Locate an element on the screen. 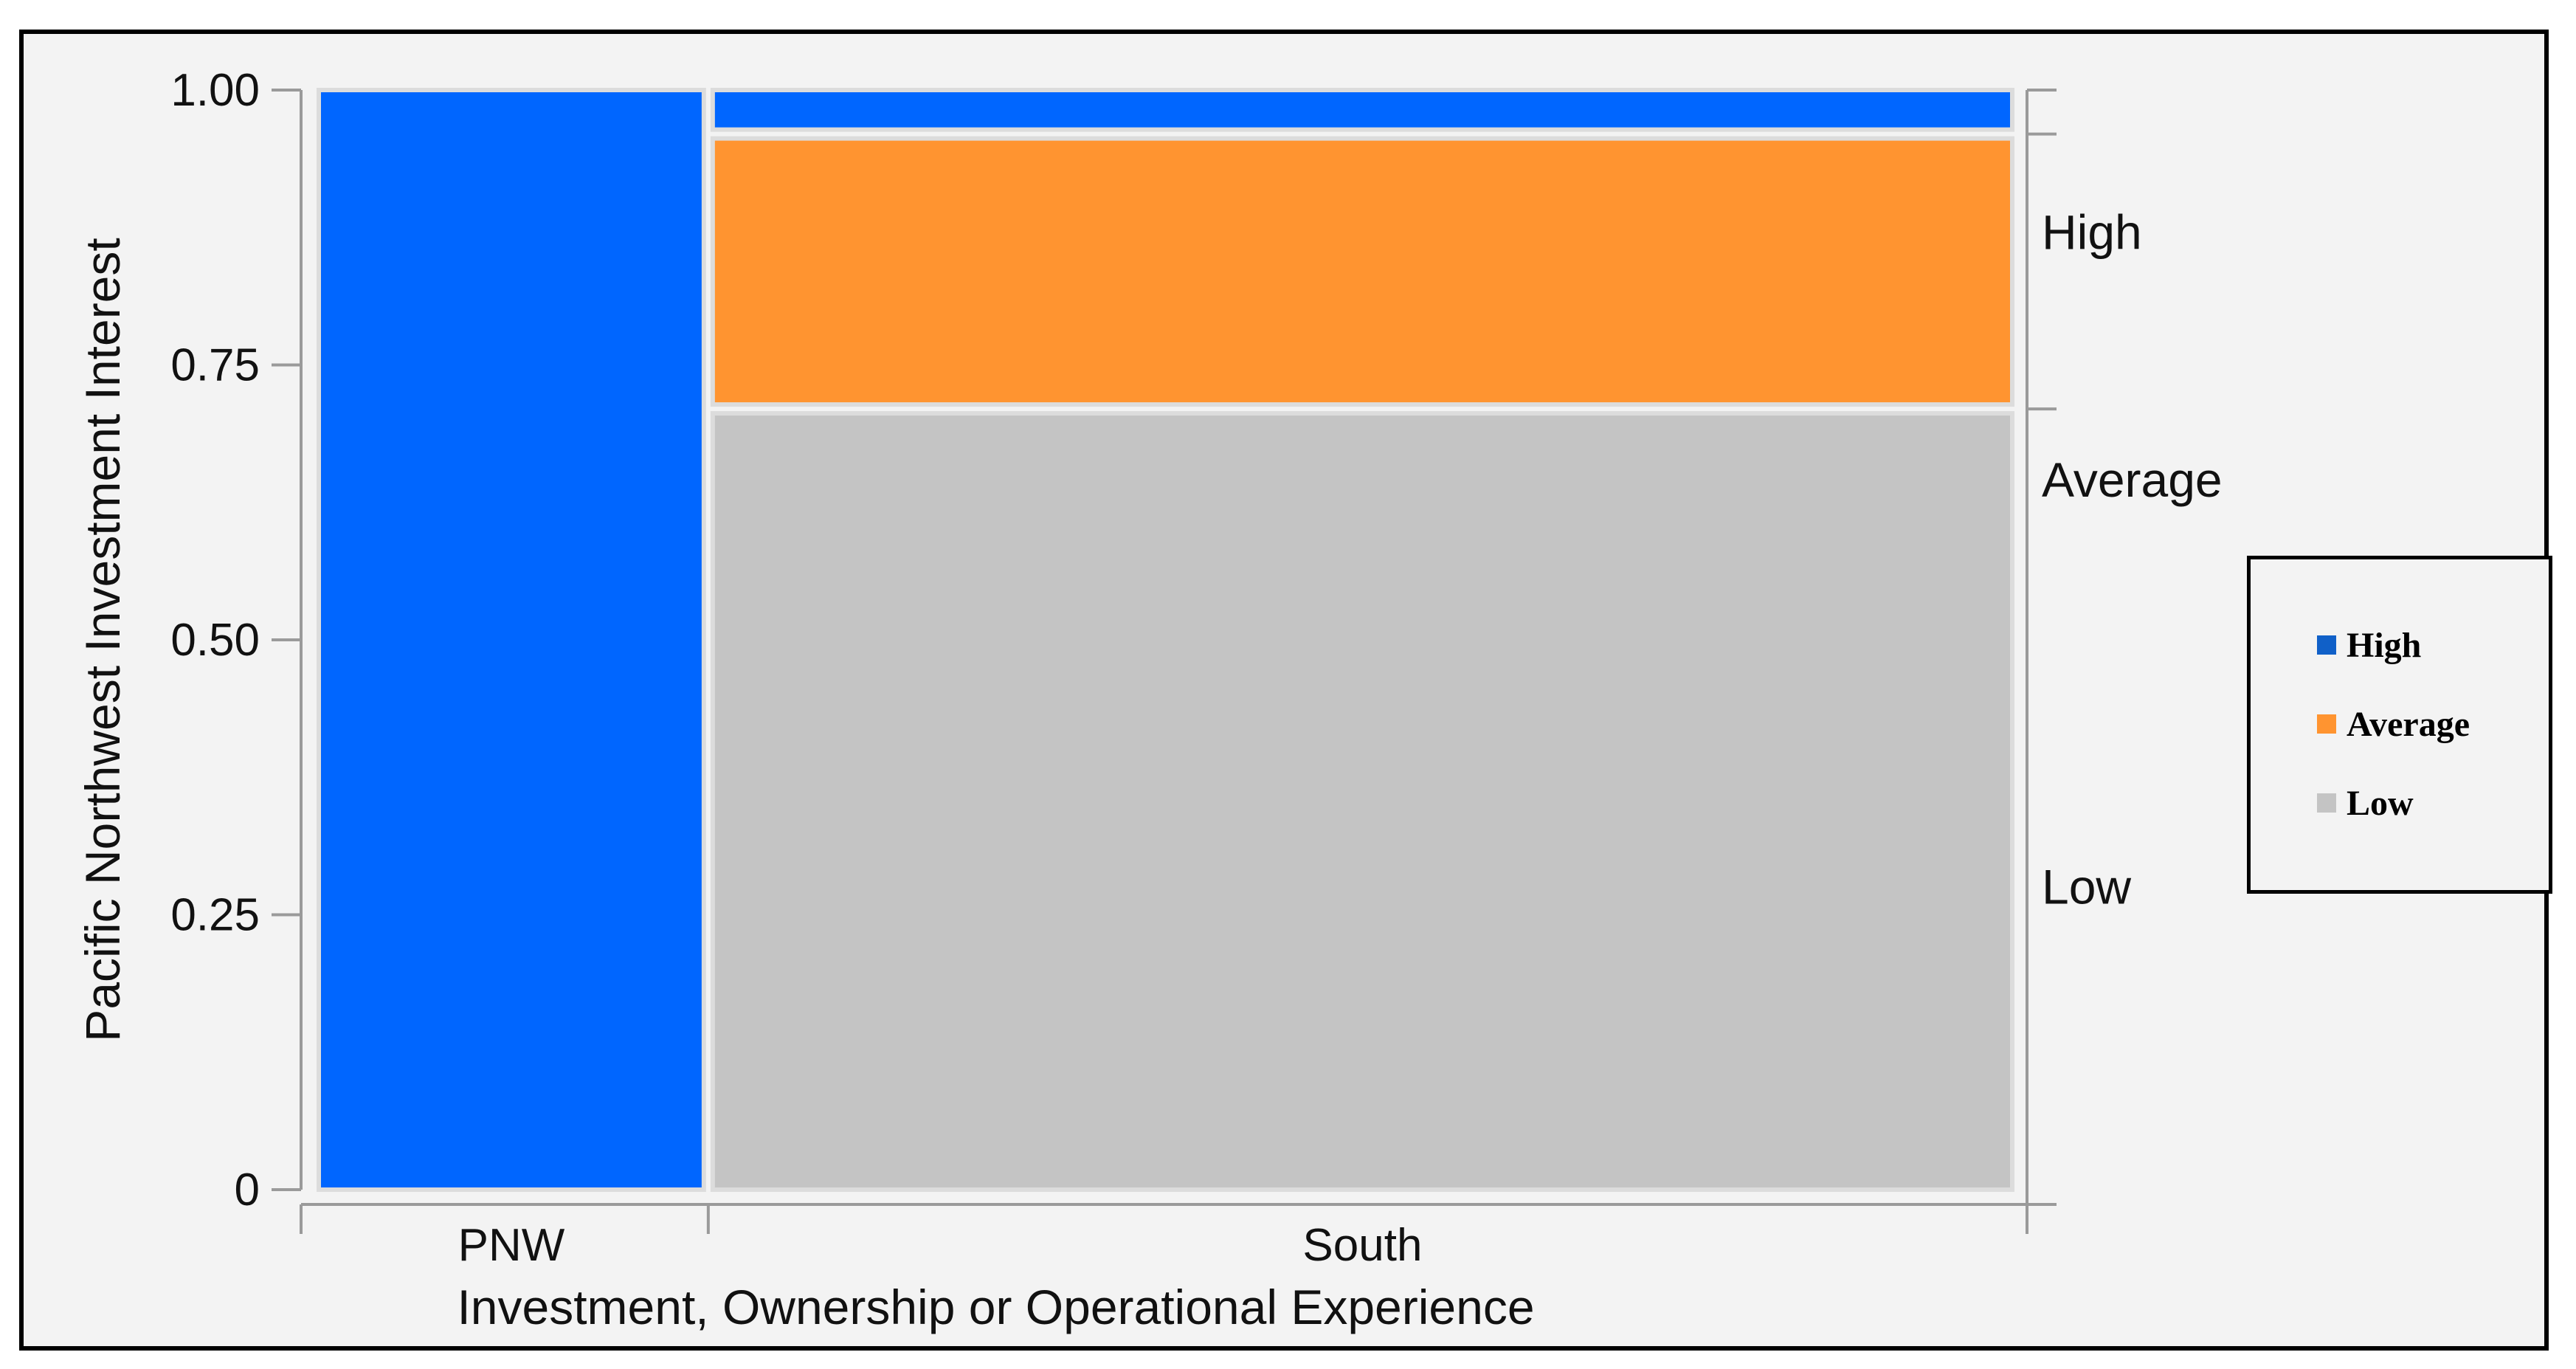  y-tick-label: 0.25 is located at coordinates (215, 915).